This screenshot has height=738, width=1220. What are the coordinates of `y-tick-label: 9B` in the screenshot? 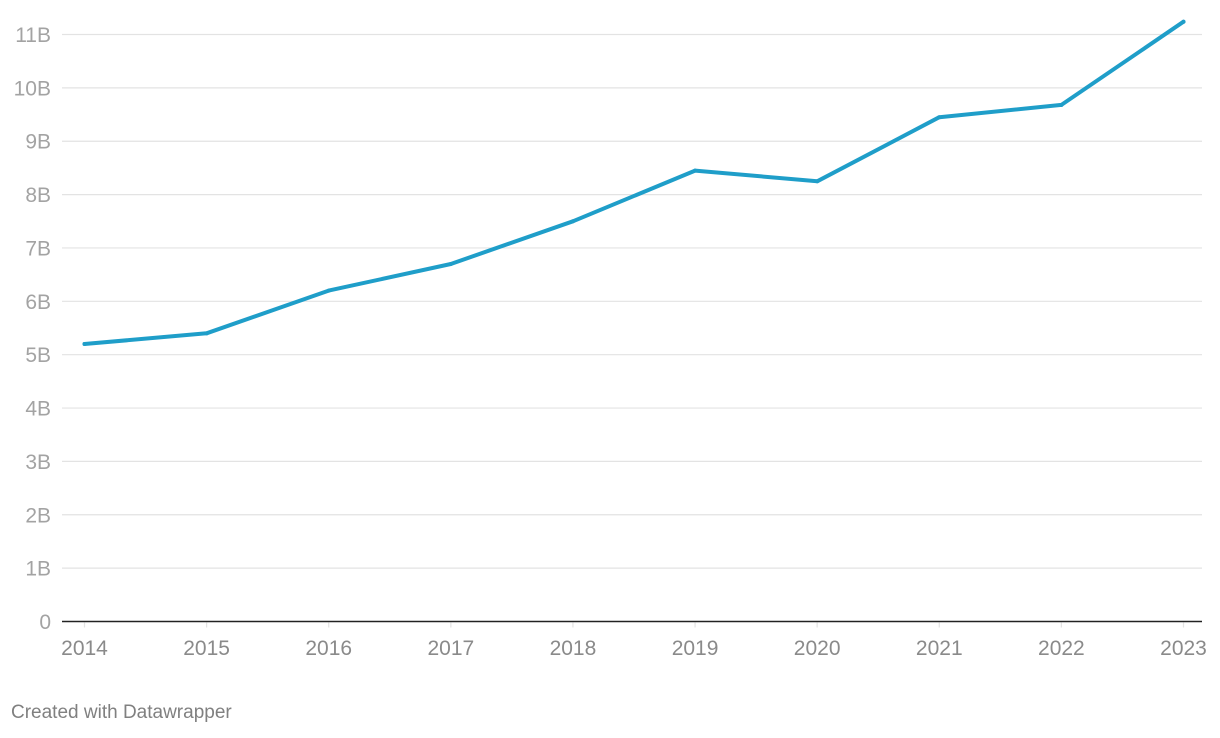 It's located at (38, 142).